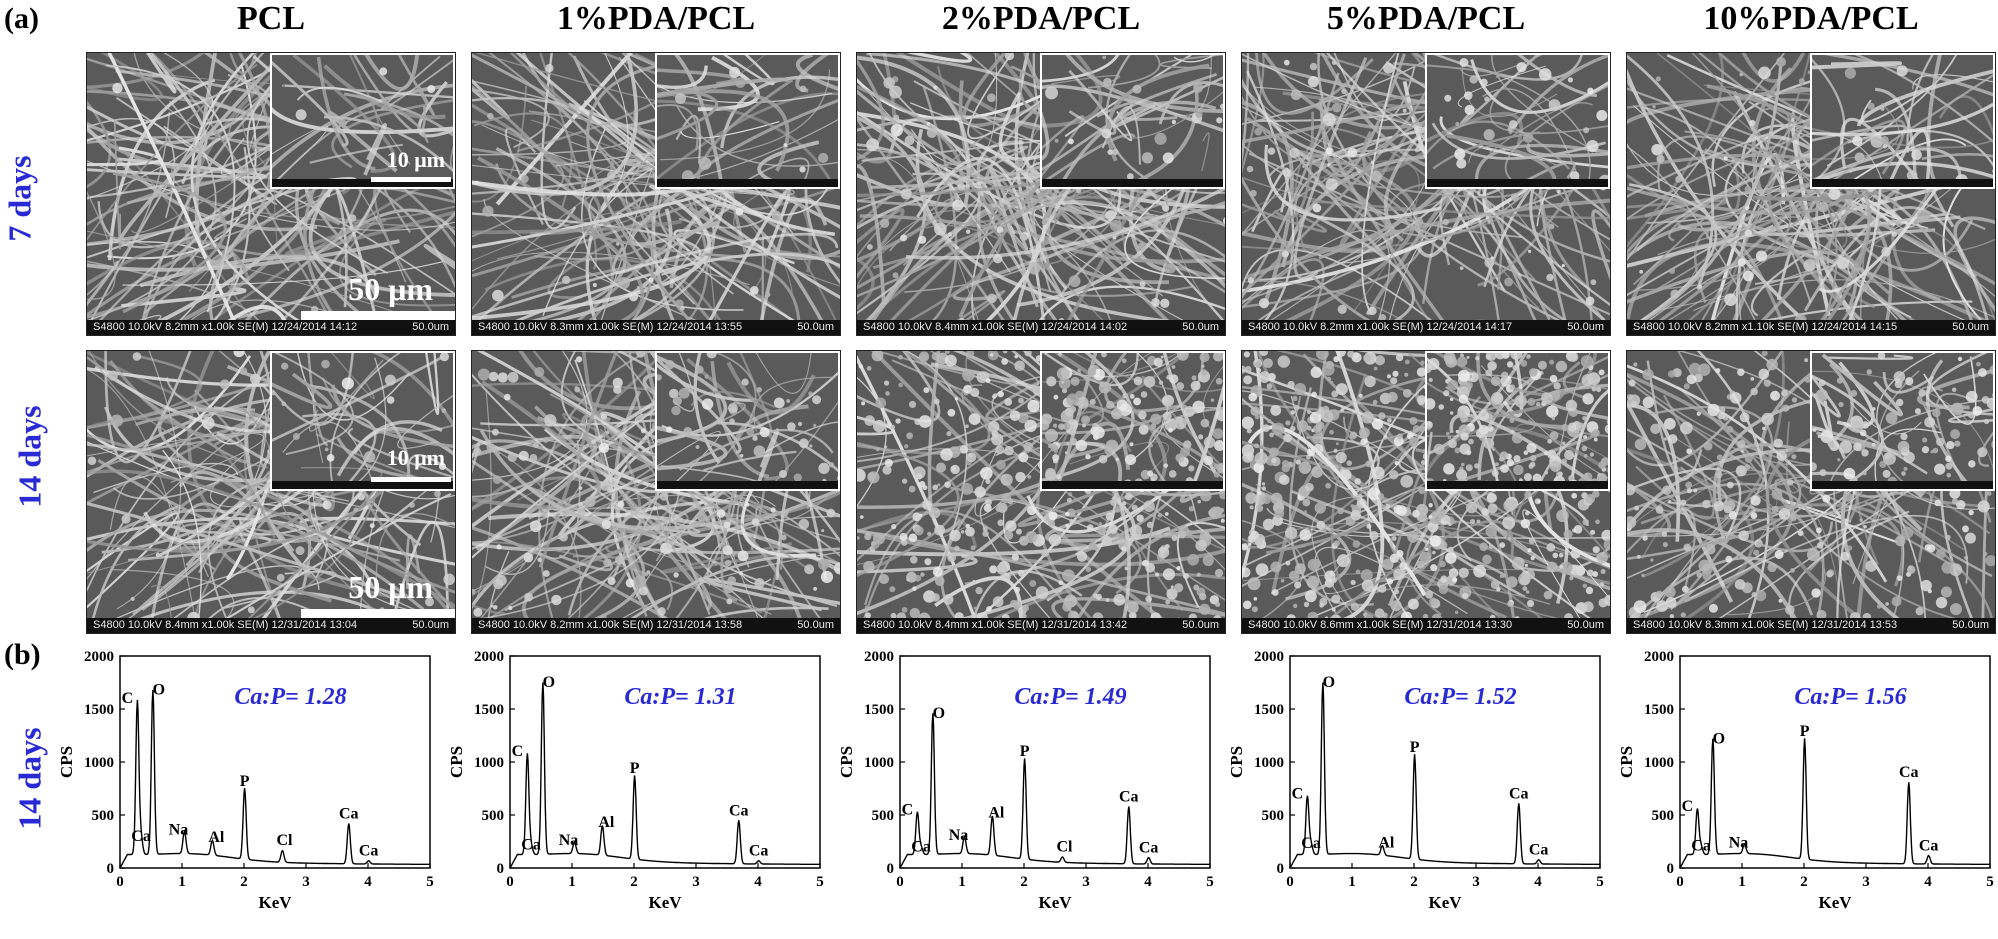 Image resolution: width=1998 pixels, height=939 pixels. I want to click on y-tick-label: 1000, so click(1659, 763).